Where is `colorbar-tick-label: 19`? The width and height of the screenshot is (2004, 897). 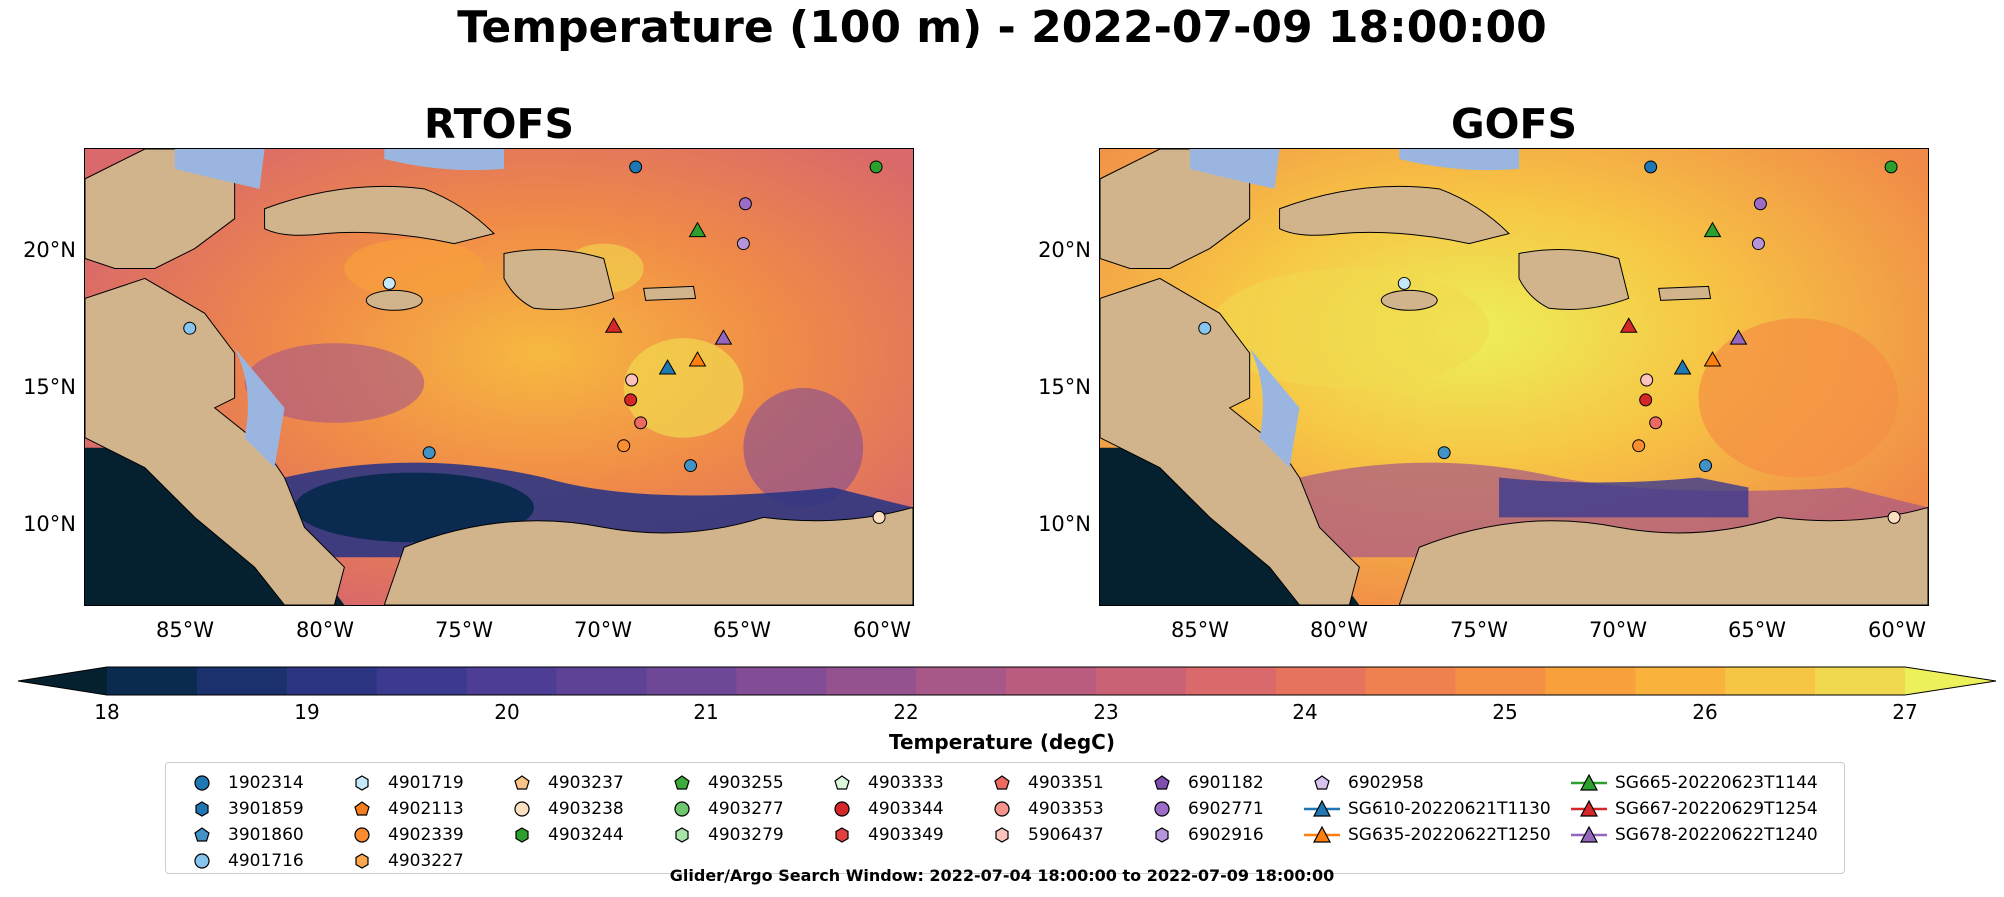
colorbar-tick-label: 19 is located at coordinates (307, 712).